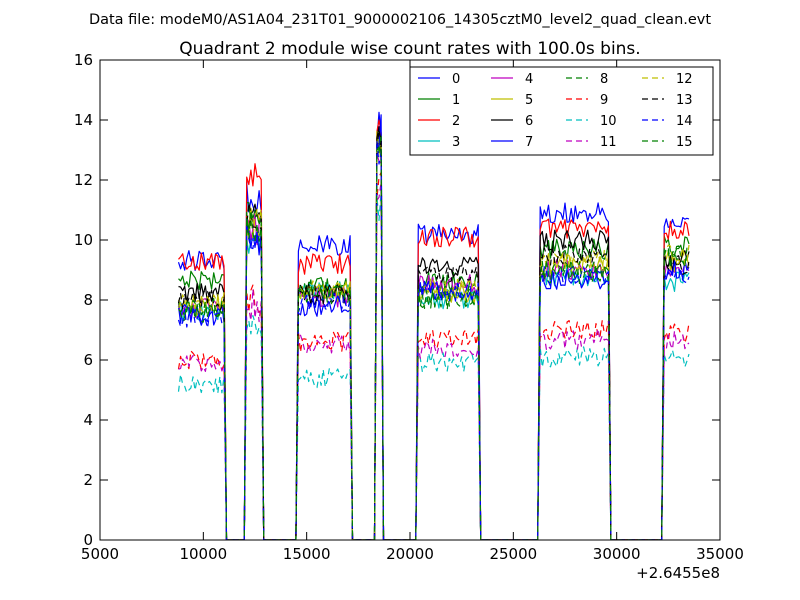 The height and width of the screenshot is (600, 800). Describe the element at coordinates (307, 554) in the screenshot. I see `x-tick-label: 15000` at that location.